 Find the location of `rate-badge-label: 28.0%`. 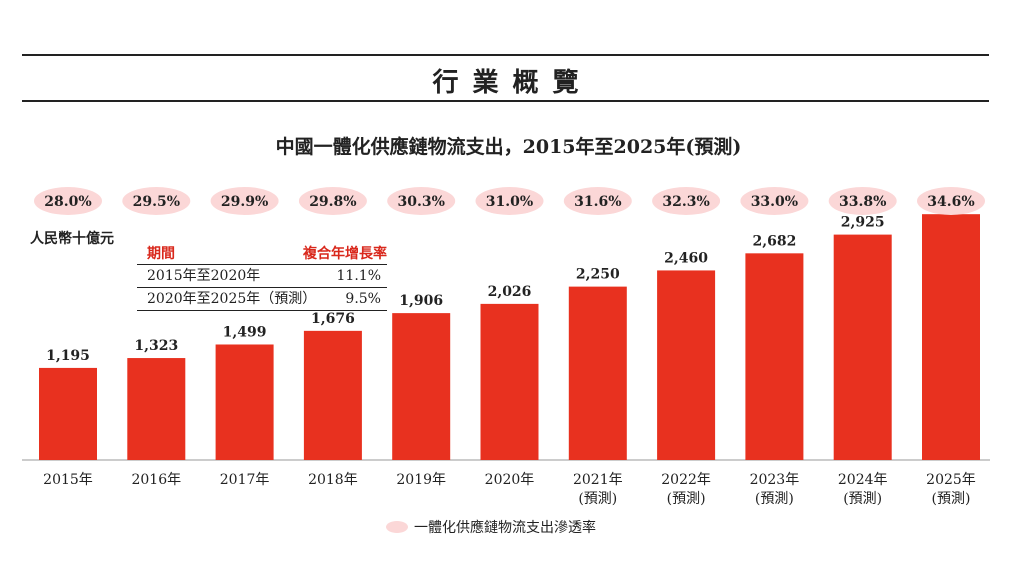

rate-badge-label: 28.0% is located at coordinates (67, 202).